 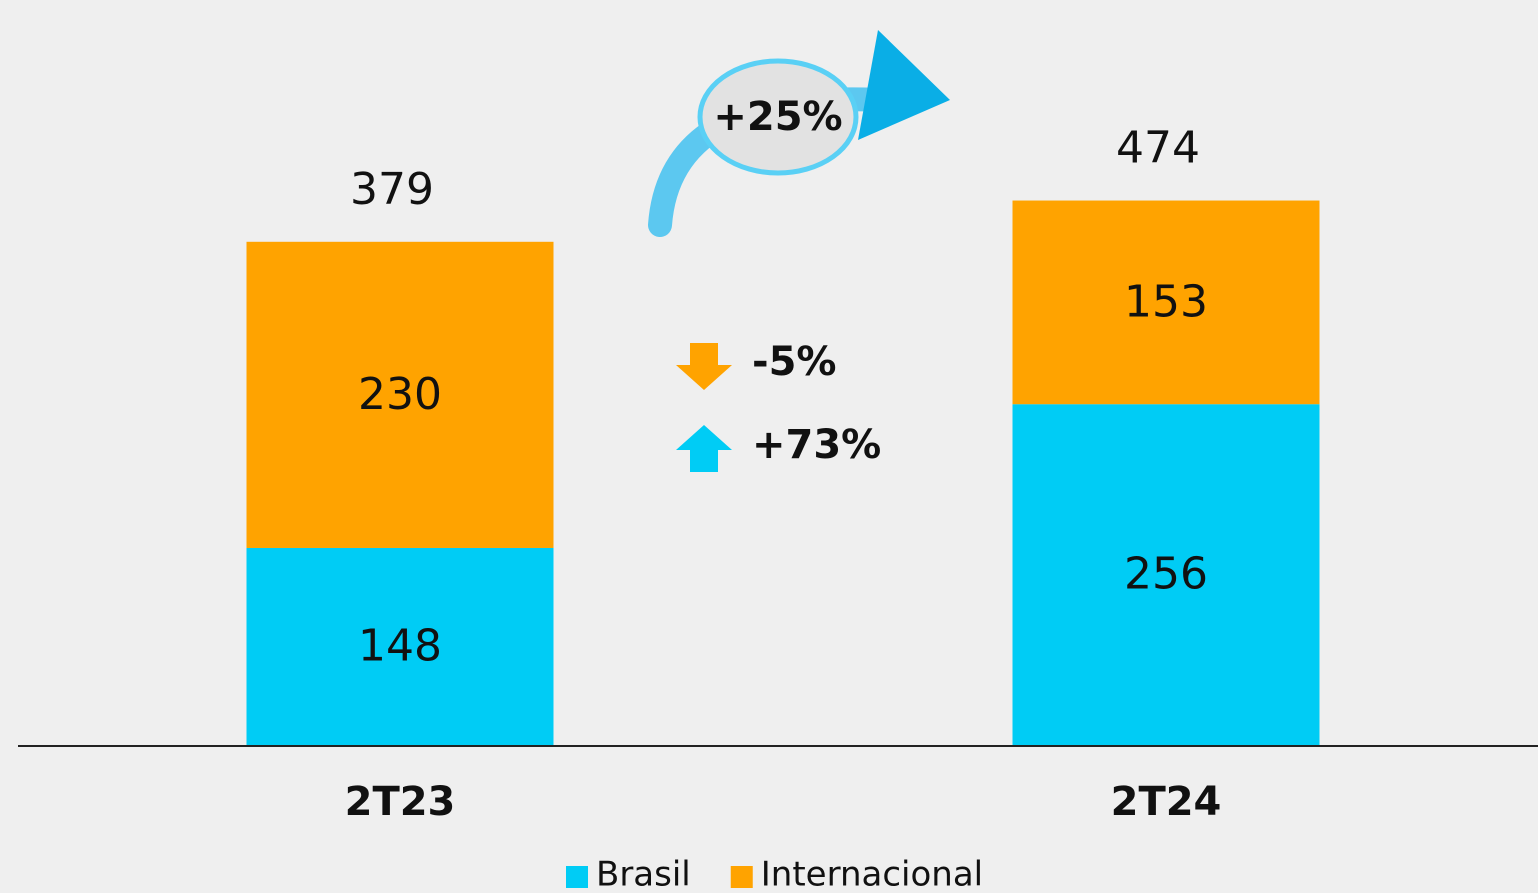 What do you see at coordinates (643, 872) in the screenshot?
I see `legend-label: Brasil` at bounding box center [643, 872].